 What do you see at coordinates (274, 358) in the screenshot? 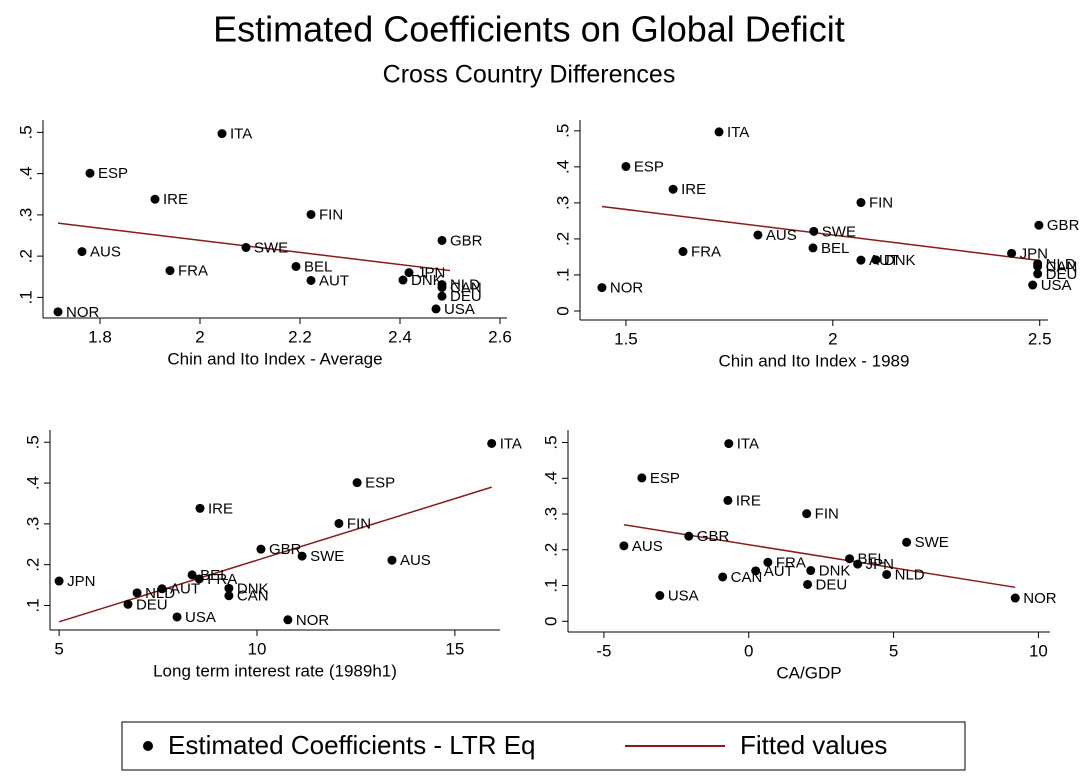
I see `x-axis-title: Chin and Ito Index - Average` at bounding box center [274, 358].